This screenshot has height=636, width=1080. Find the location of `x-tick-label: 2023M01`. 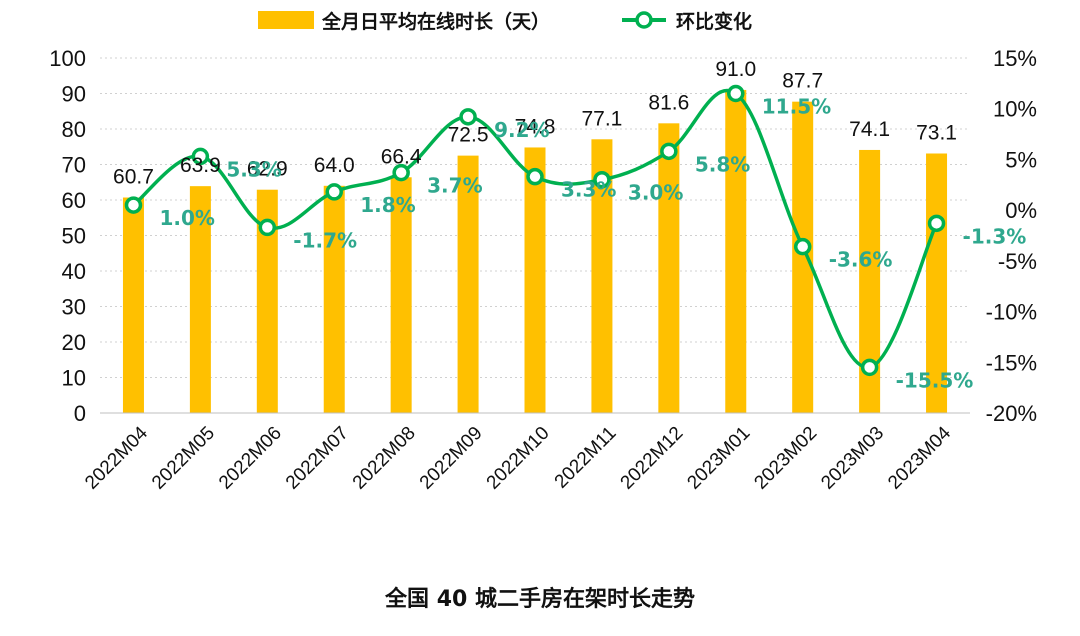

x-tick-label: 2023M01 is located at coordinates (718, 458).